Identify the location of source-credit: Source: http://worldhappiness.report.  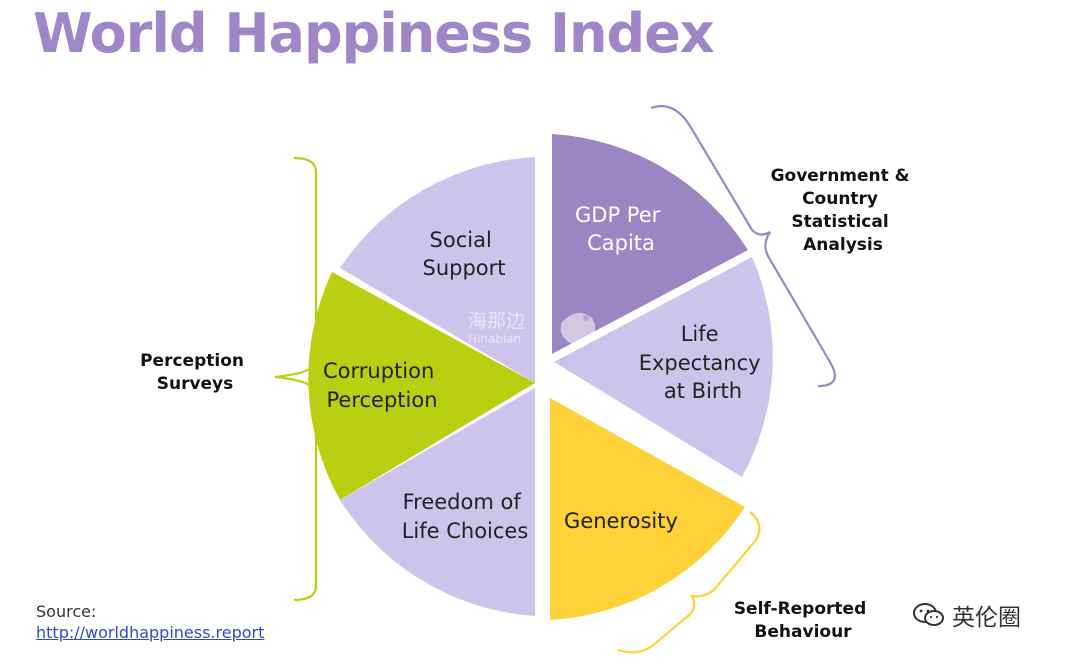
(150, 622).